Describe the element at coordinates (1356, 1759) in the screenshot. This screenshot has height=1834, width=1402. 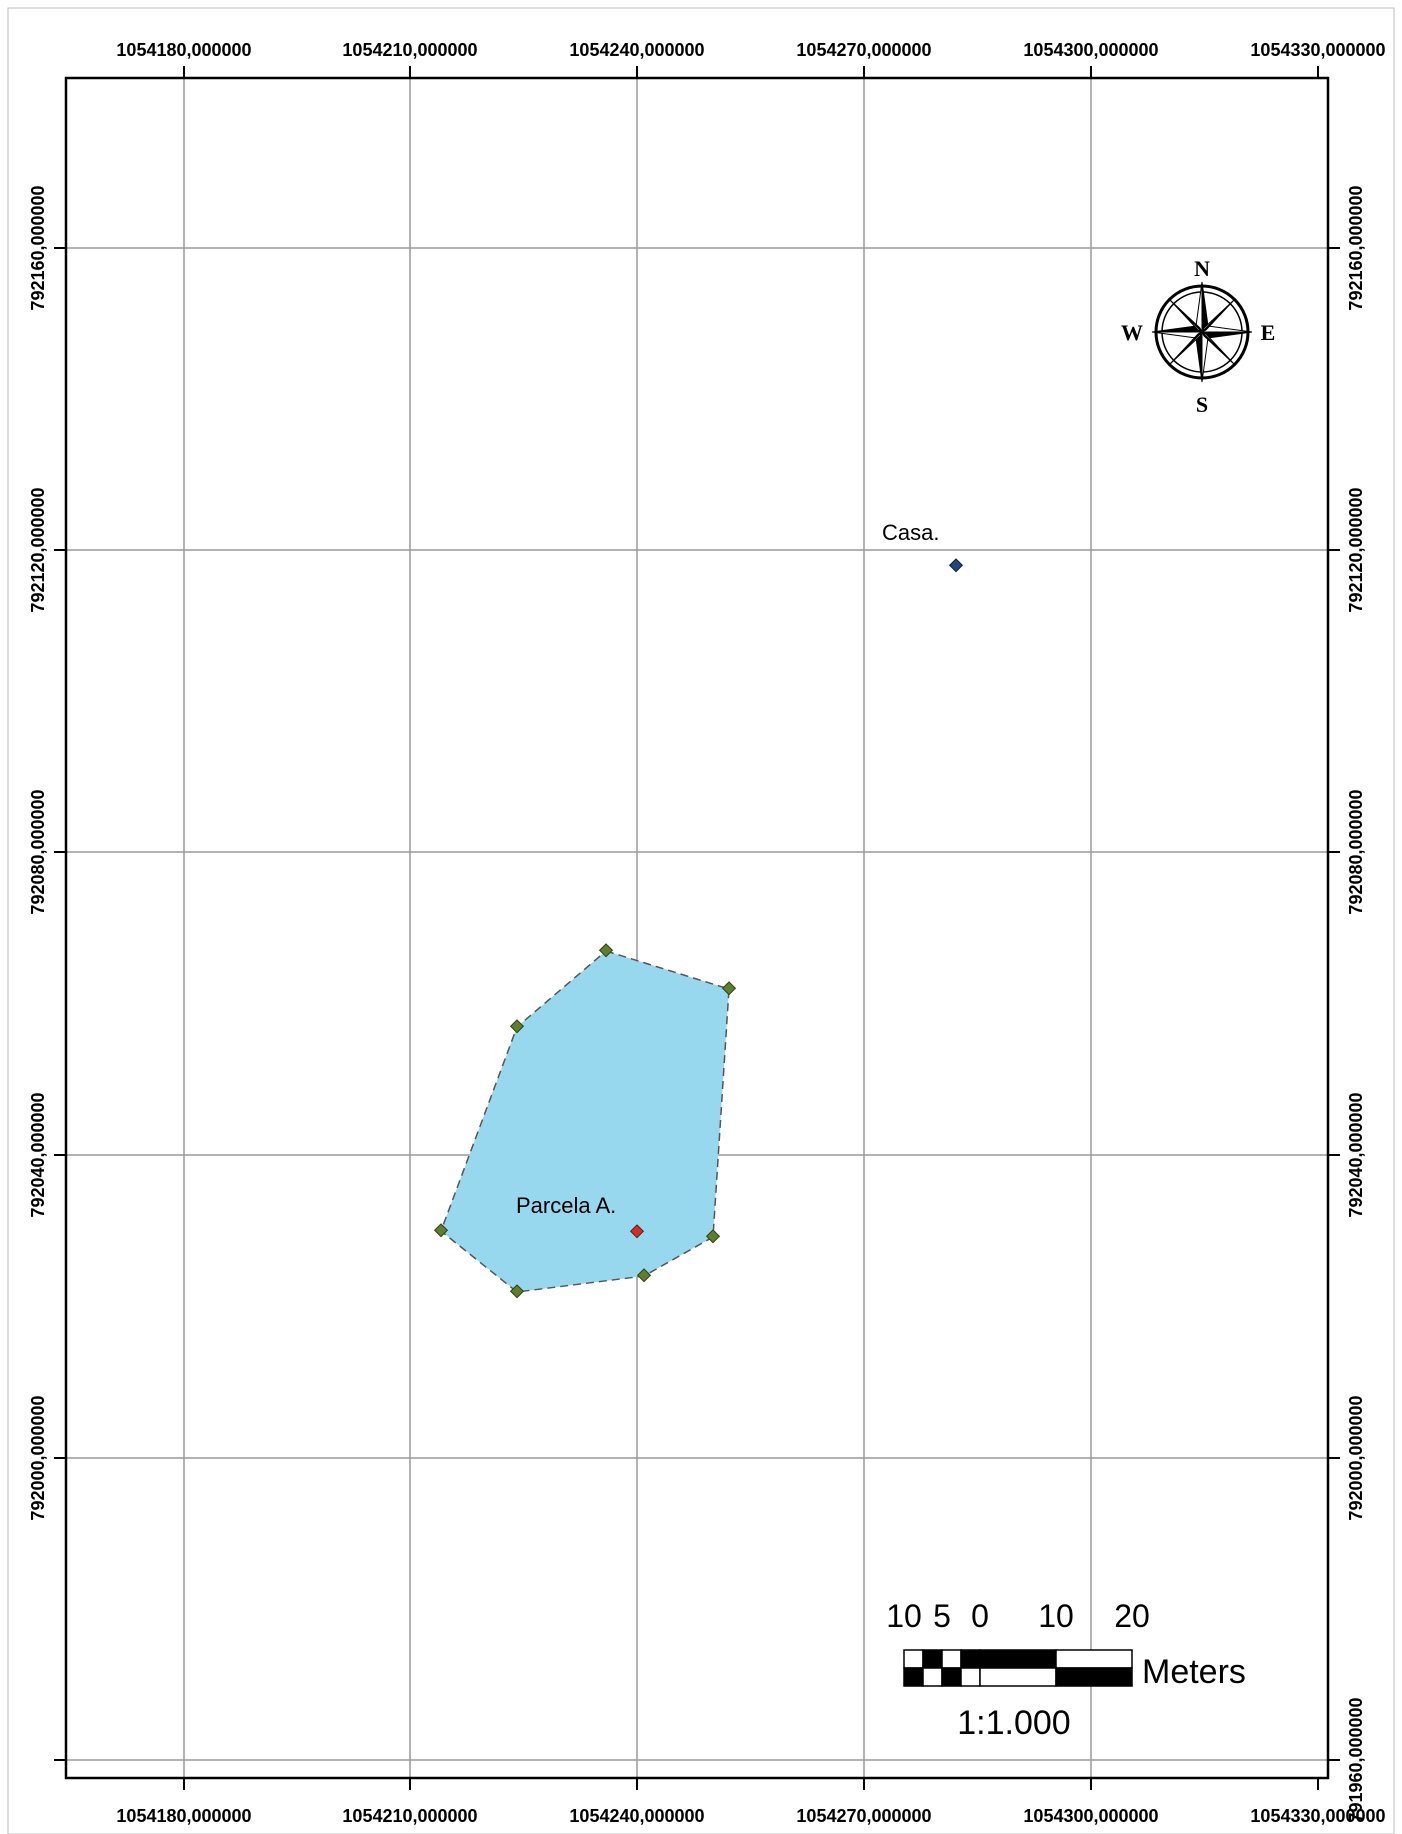
I see `y-tick-label-right: 791960,000000` at that location.